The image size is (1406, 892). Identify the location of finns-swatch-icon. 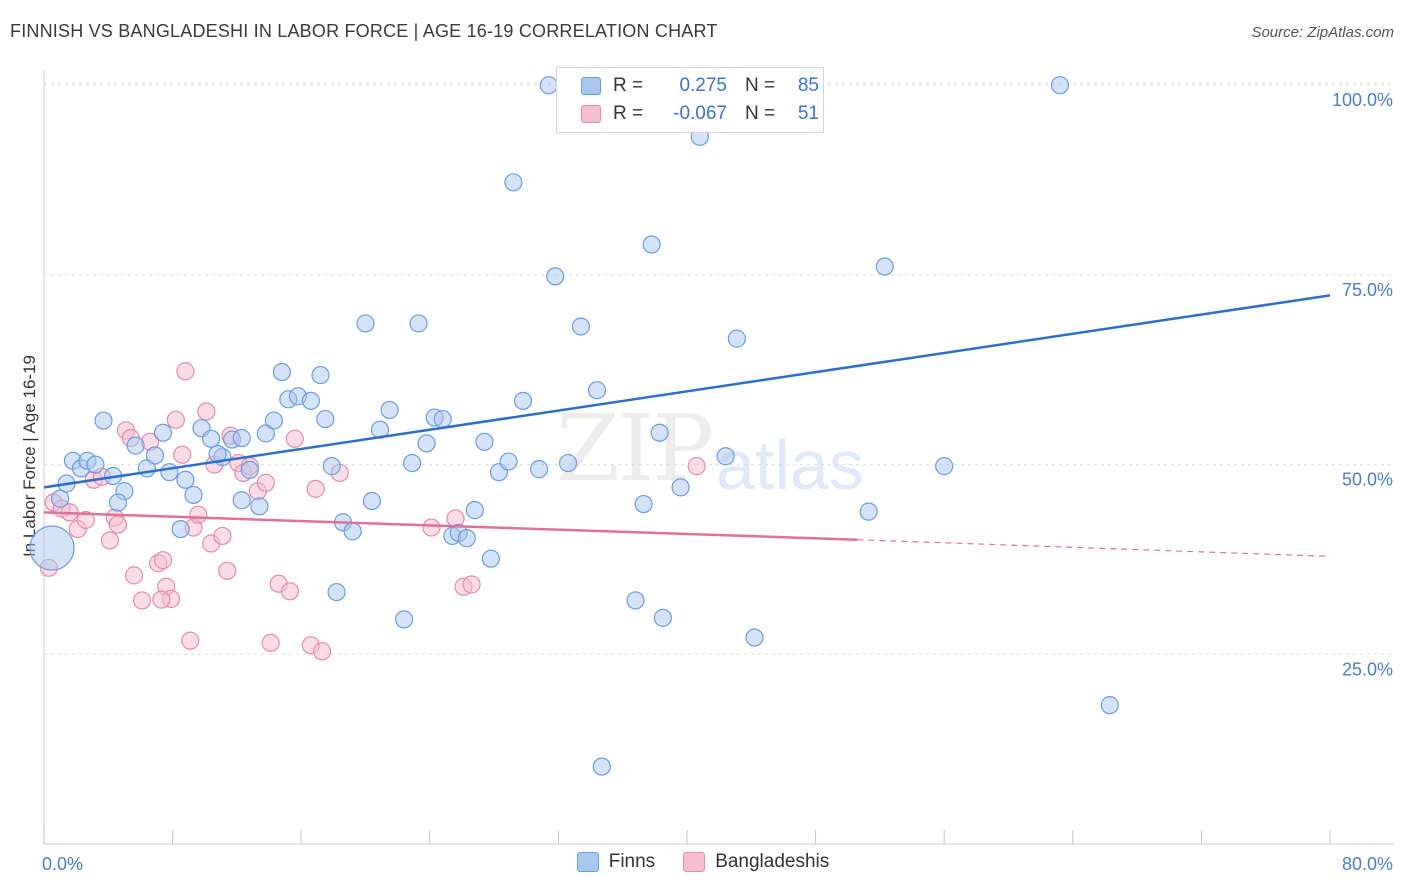
(591, 86).